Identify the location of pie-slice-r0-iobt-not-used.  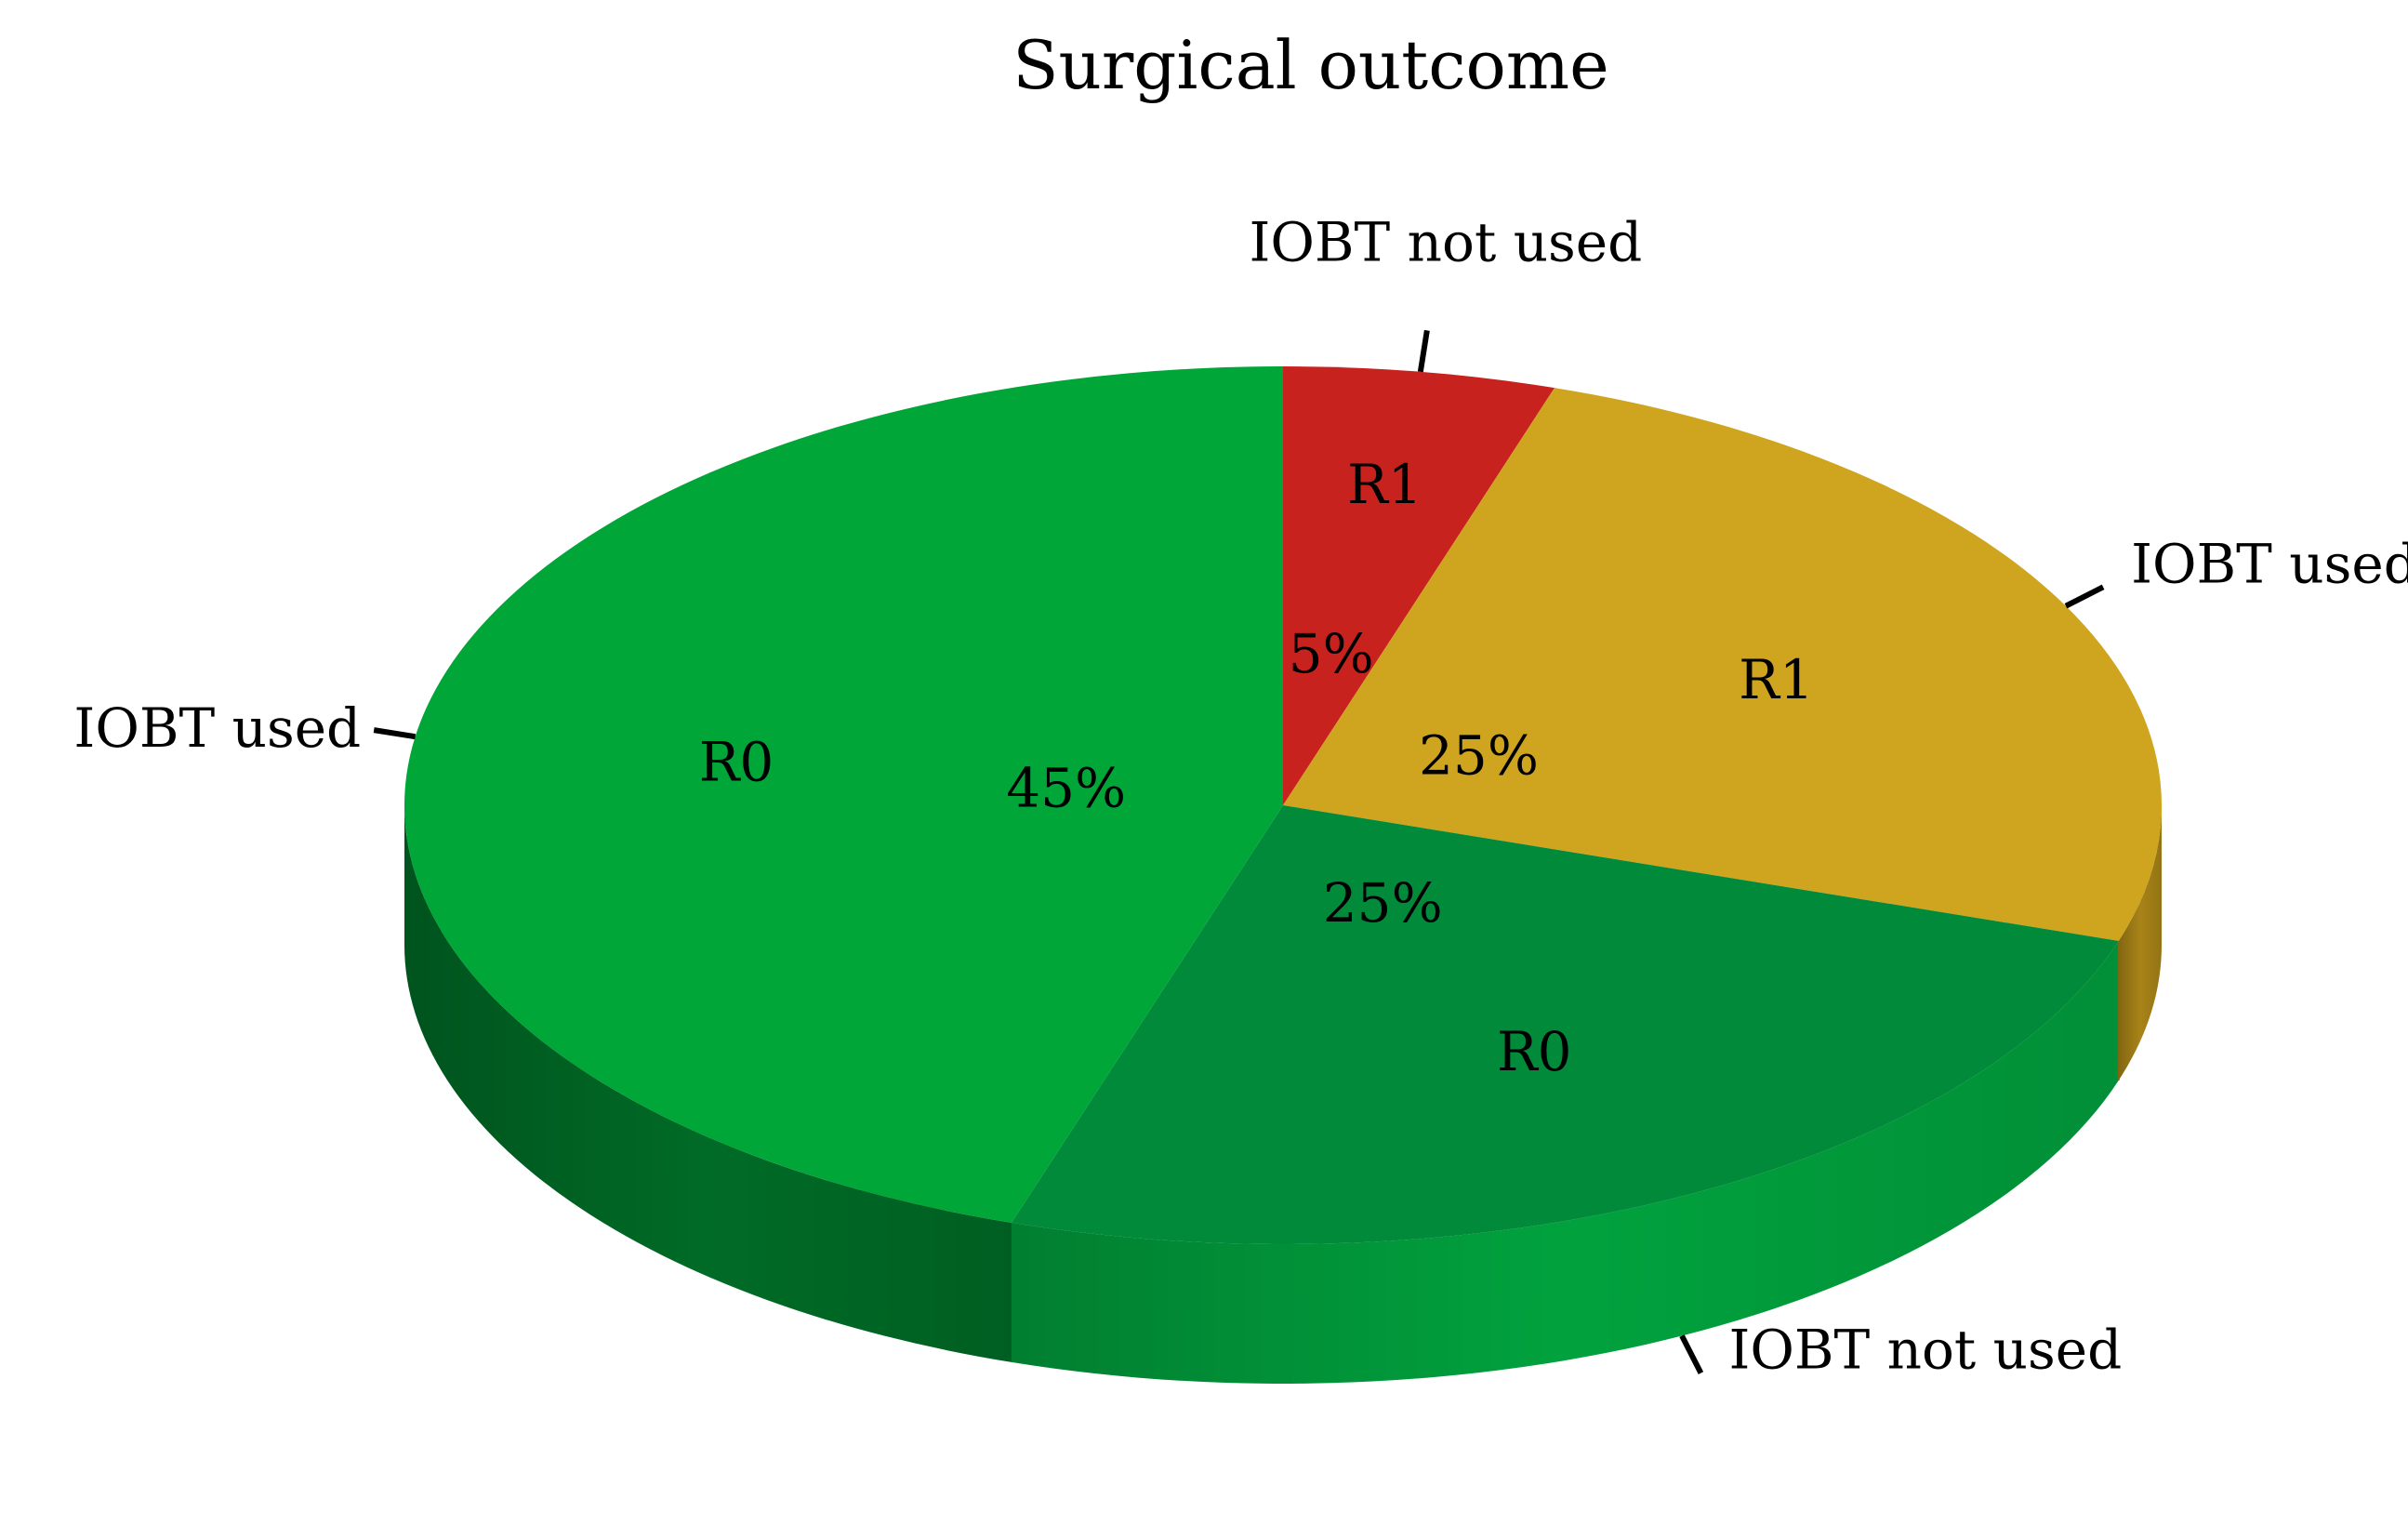
(1565, 1024).